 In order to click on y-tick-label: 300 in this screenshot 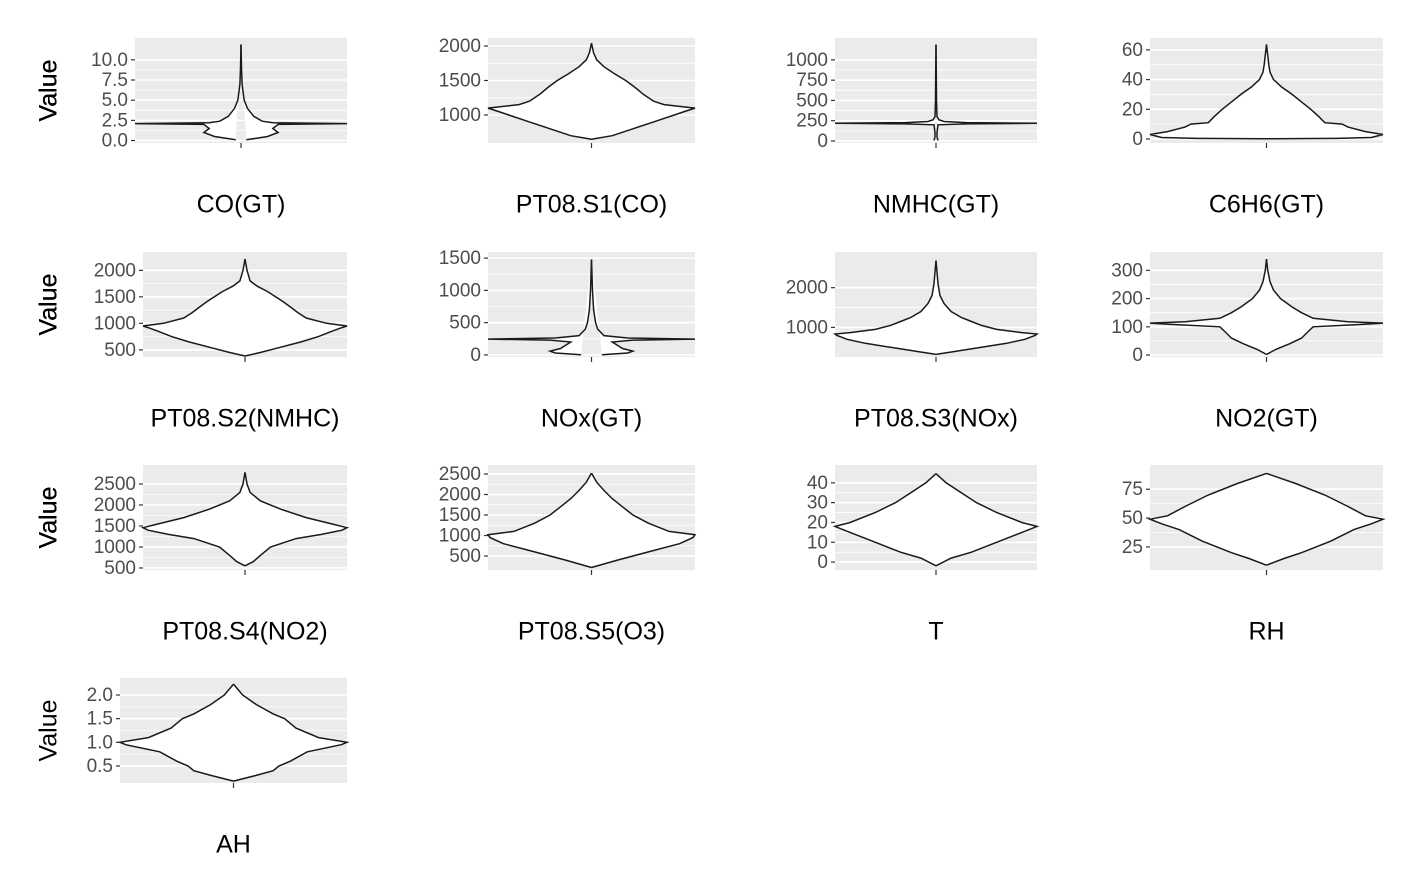, I will do `click(1127, 270)`.